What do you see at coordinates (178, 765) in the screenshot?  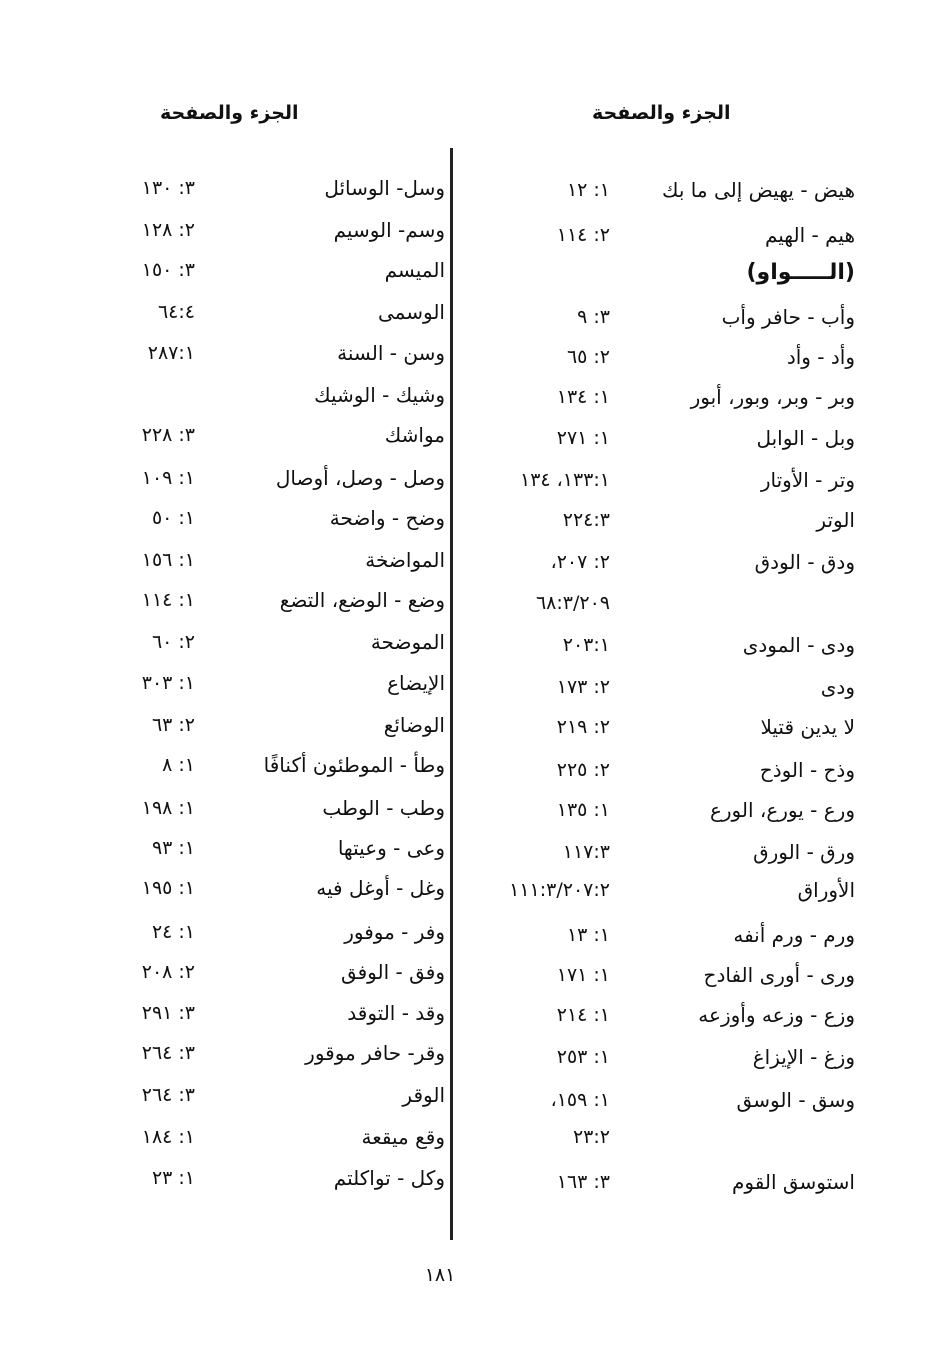 I see `left-page-reference: ٨ :١` at bounding box center [178, 765].